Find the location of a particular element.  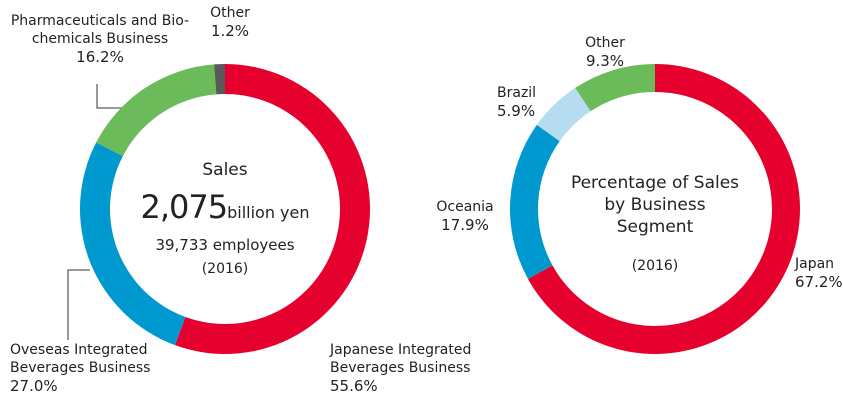

slice-name: Japan is located at coordinates (815, 264).